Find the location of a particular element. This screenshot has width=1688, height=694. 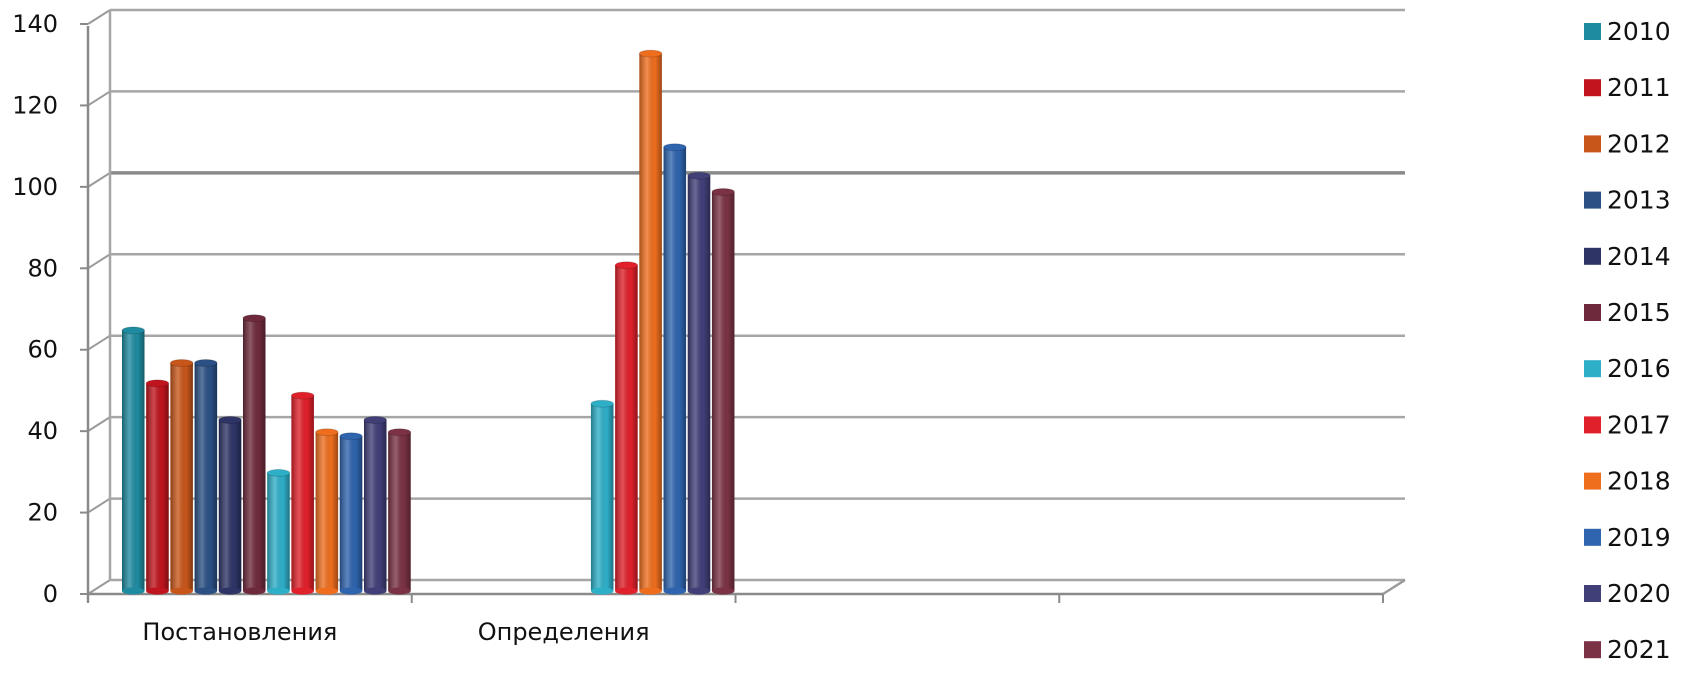

legend-label: 2019 is located at coordinates (1639, 537).